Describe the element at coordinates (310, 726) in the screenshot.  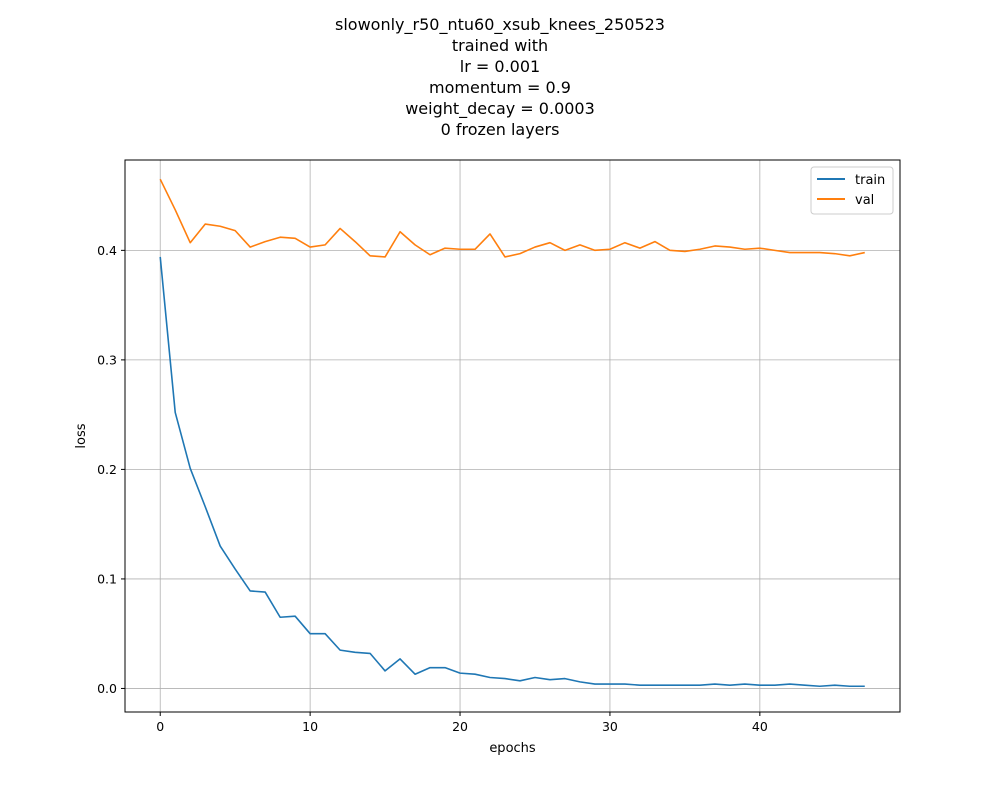
I see `x-tick-label: 10` at that location.